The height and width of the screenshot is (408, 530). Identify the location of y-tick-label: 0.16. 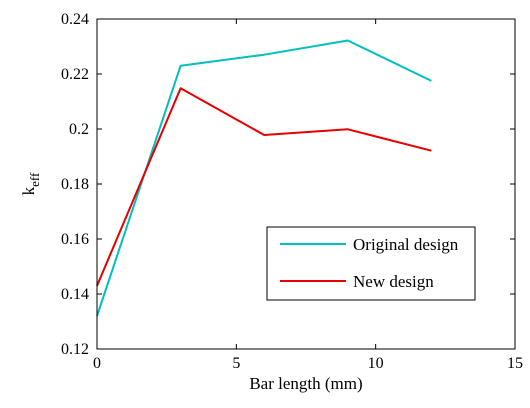
(75, 239).